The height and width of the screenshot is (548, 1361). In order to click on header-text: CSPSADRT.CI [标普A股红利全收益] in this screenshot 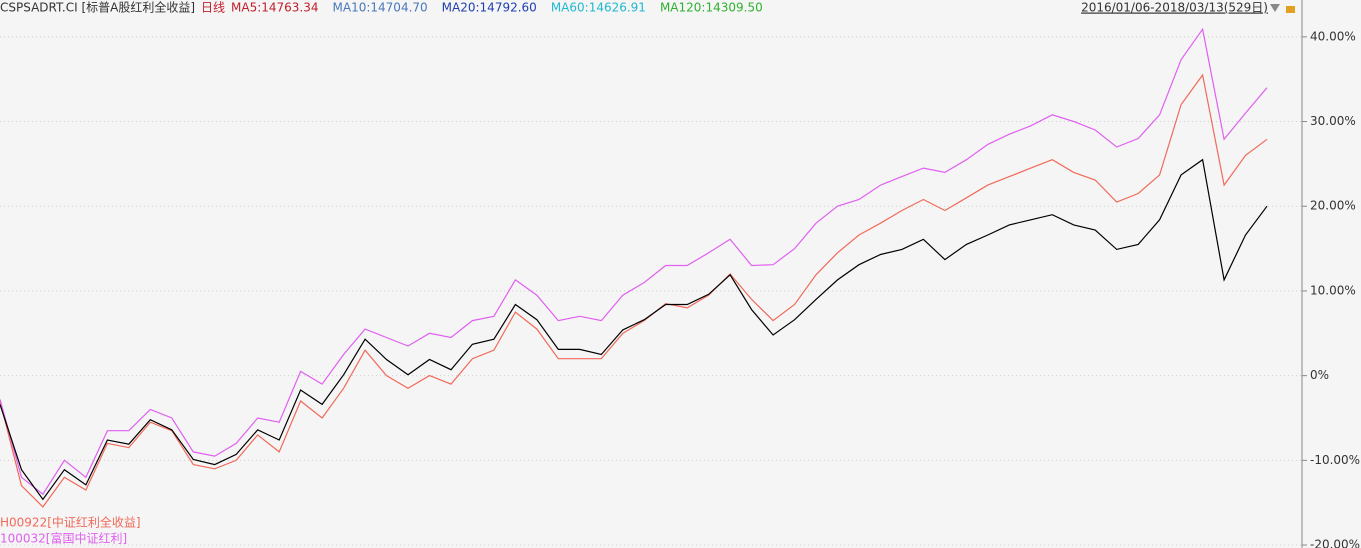, I will do `click(97, 7)`.